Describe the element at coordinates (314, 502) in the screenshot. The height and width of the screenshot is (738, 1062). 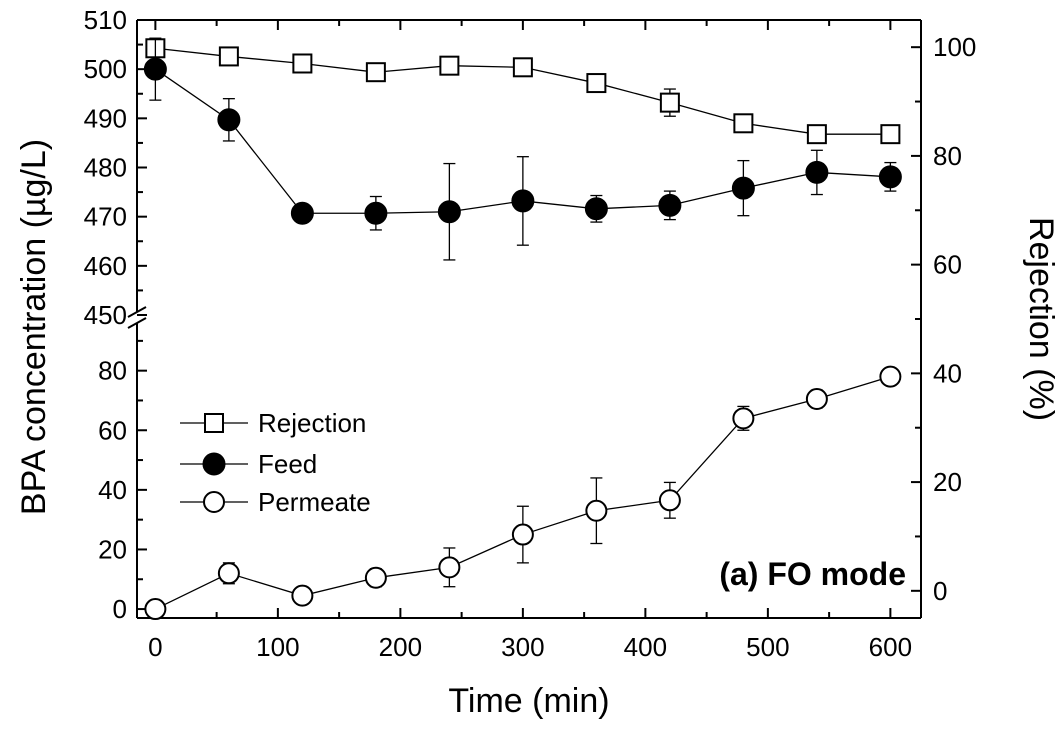
I see `legend-label-permeate: Permeate` at that location.